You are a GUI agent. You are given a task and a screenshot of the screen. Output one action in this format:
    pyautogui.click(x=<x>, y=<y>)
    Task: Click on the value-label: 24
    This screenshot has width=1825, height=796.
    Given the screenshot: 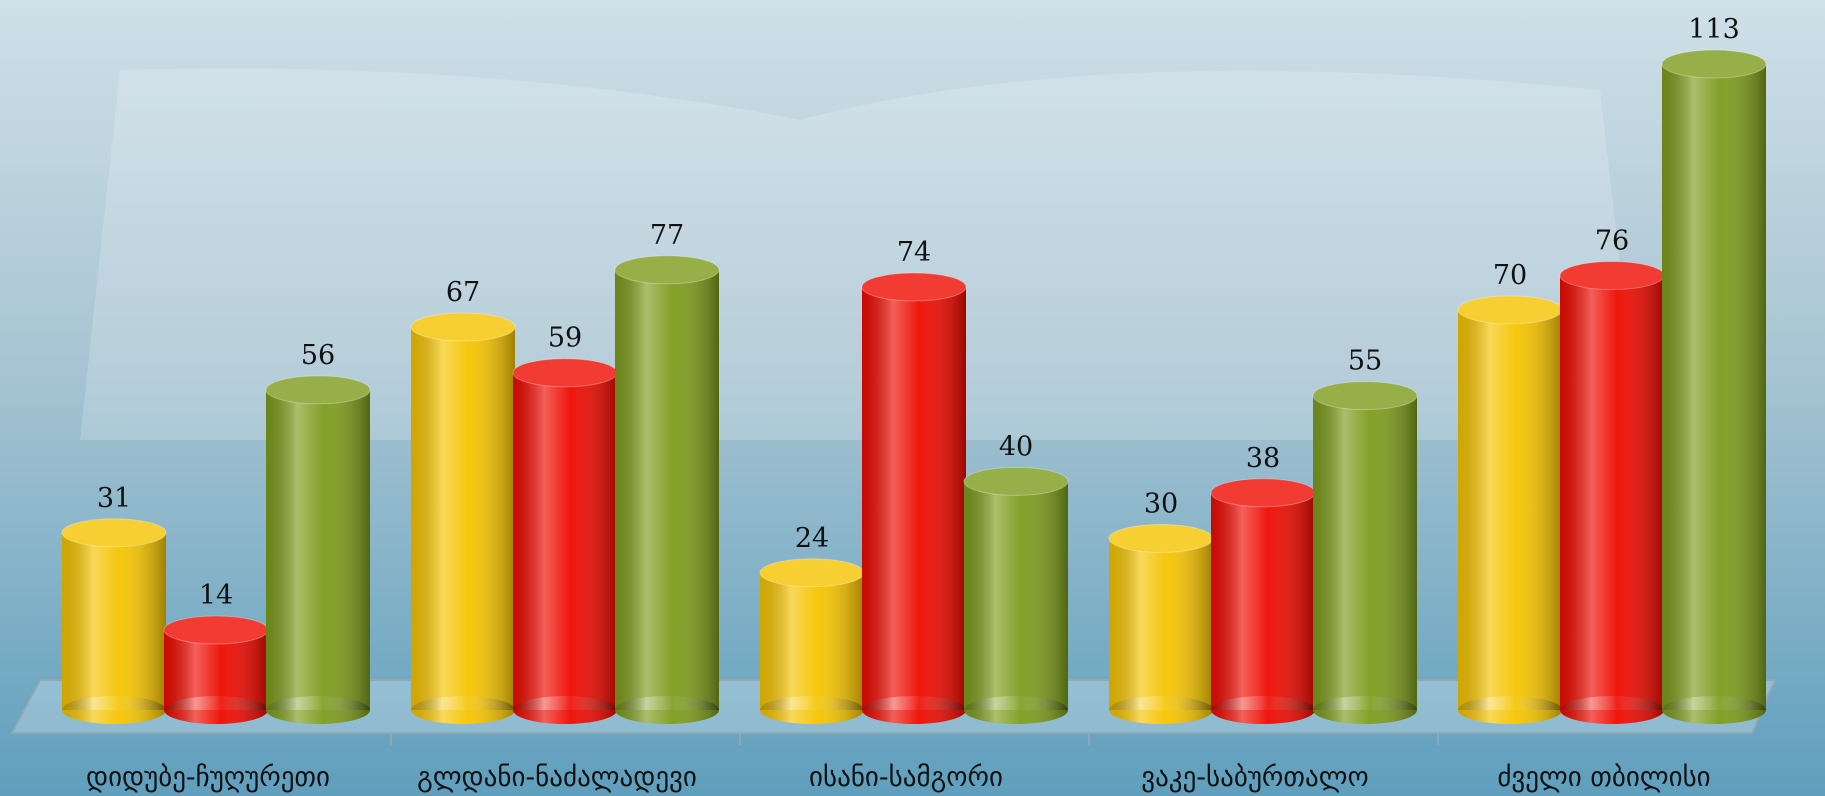 What is the action you would take?
    pyautogui.click(x=812, y=538)
    